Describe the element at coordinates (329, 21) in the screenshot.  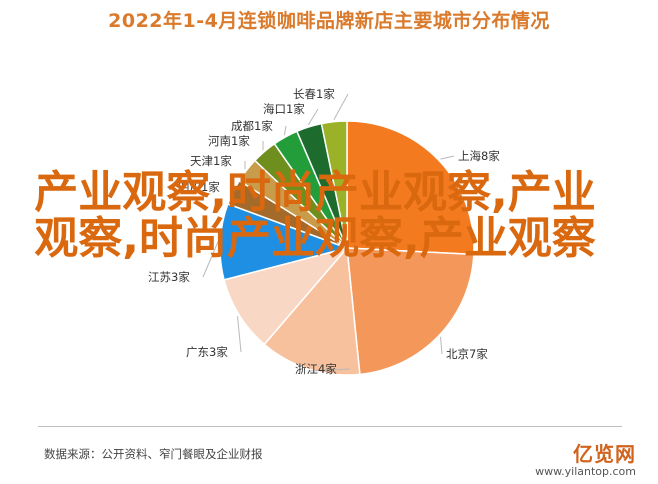
I see `chart-title: 2022年1-4月连锁咖啡品牌新店主要城市分布情况` at that location.